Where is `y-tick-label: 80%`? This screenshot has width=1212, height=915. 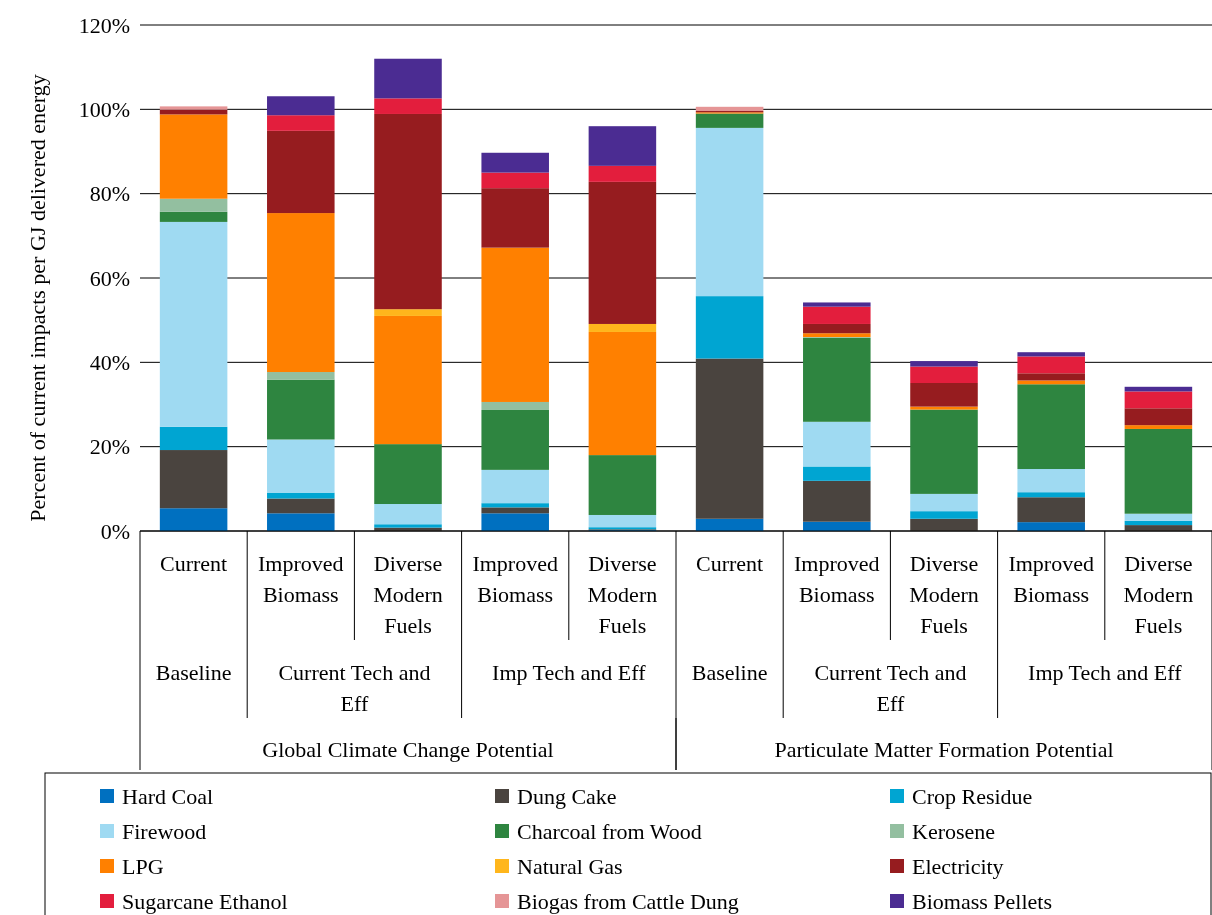
y-tick-label: 80% is located at coordinates (109, 194).